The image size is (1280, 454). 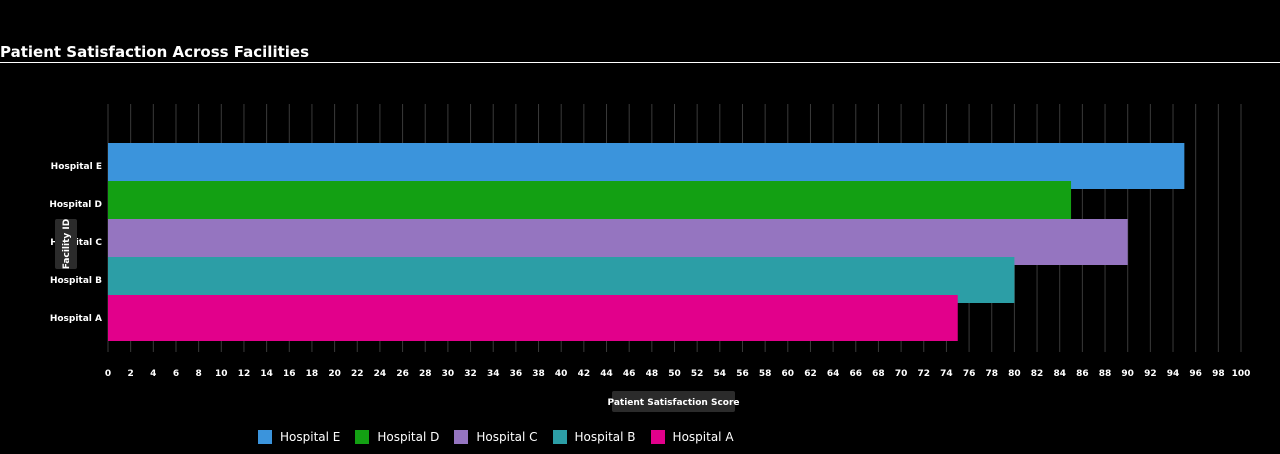 What do you see at coordinates (765, 374) in the screenshot?
I see `x-tick-label: 58` at bounding box center [765, 374].